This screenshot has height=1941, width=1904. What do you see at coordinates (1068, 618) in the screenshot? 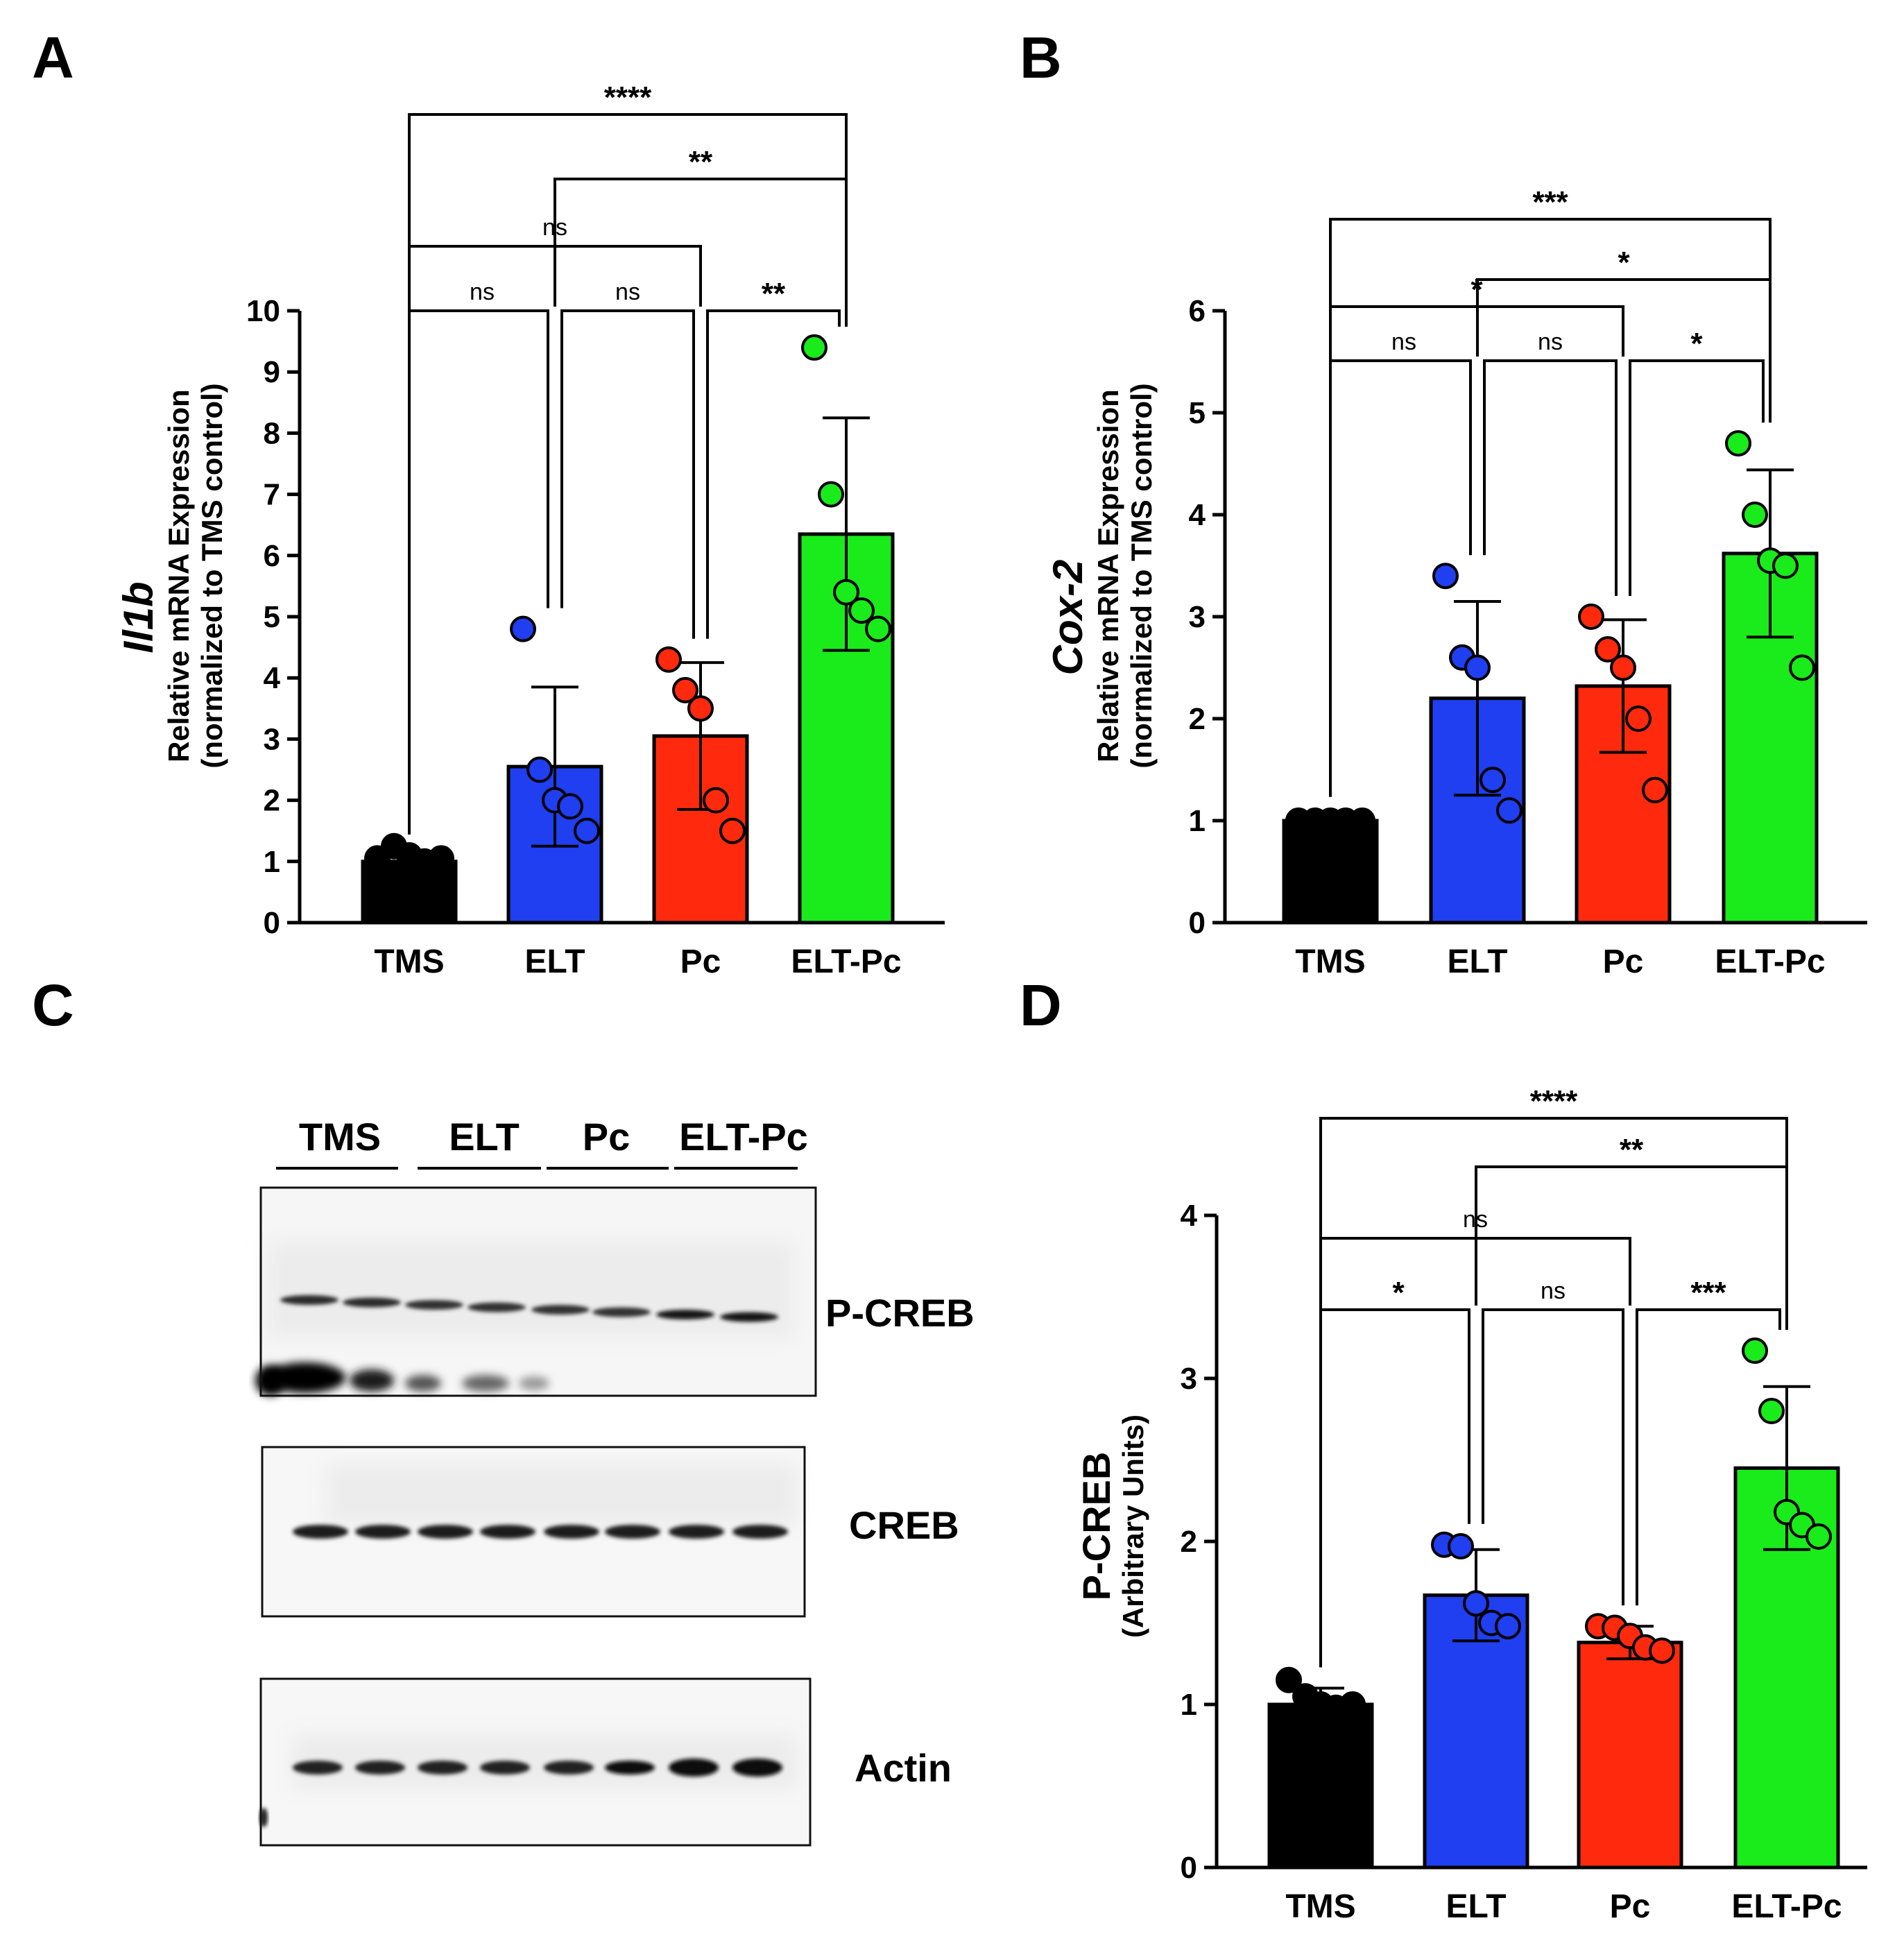
I see `y-axis-gene-label: Cox-2` at bounding box center [1068, 618].